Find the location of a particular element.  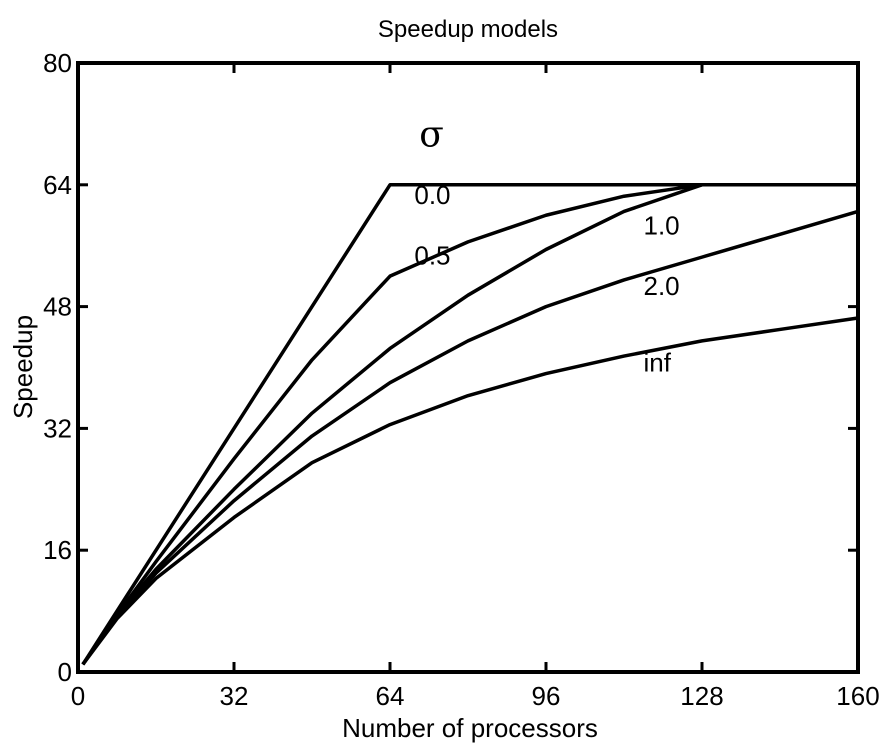

curve-label: 1.0 is located at coordinates (662, 225).